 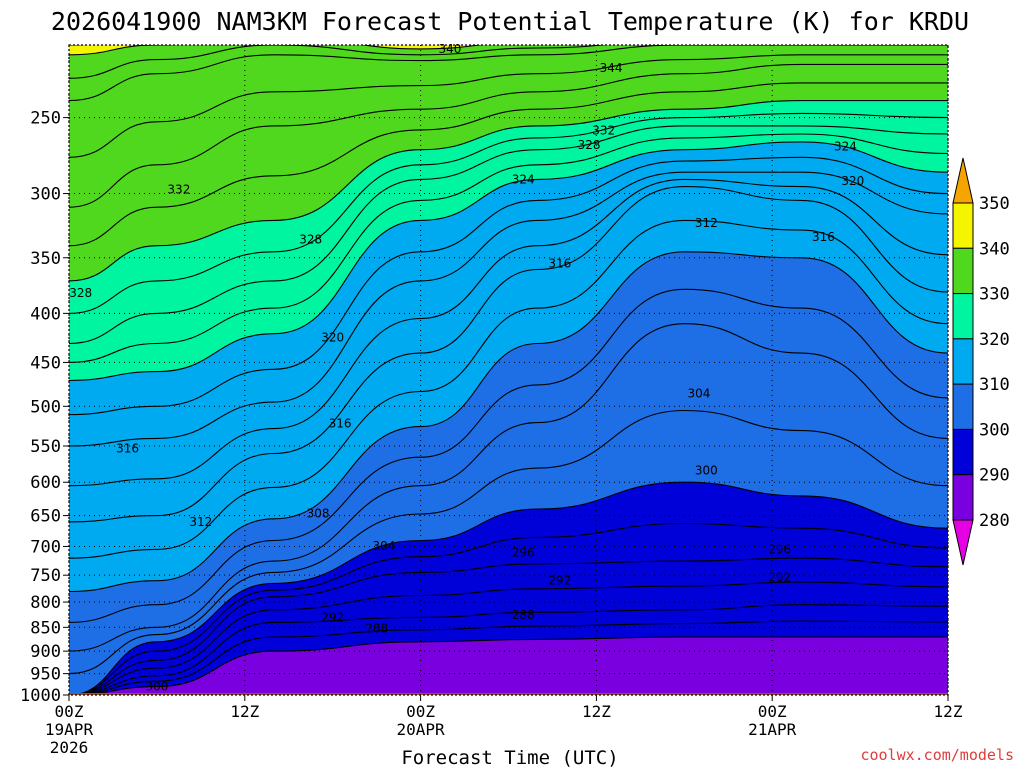 What do you see at coordinates (40, 696) in the screenshot?
I see `ytick-label: 1000` at bounding box center [40, 696].